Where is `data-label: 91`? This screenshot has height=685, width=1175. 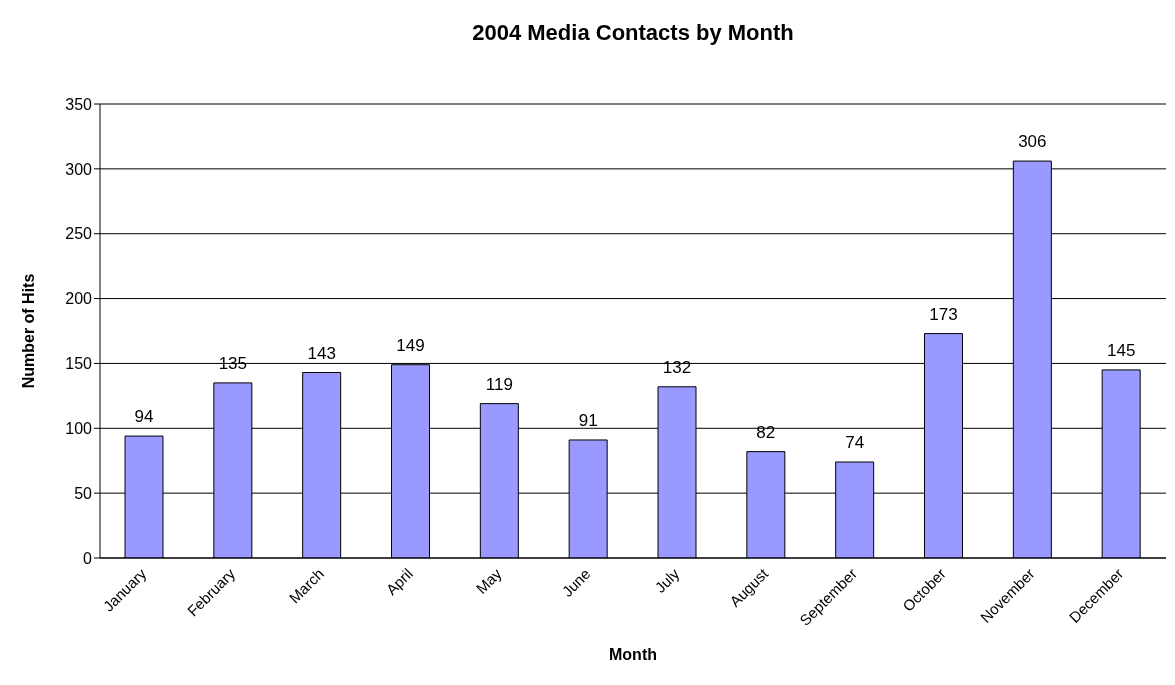 data-label: 91 is located at coordinates (588, 420).